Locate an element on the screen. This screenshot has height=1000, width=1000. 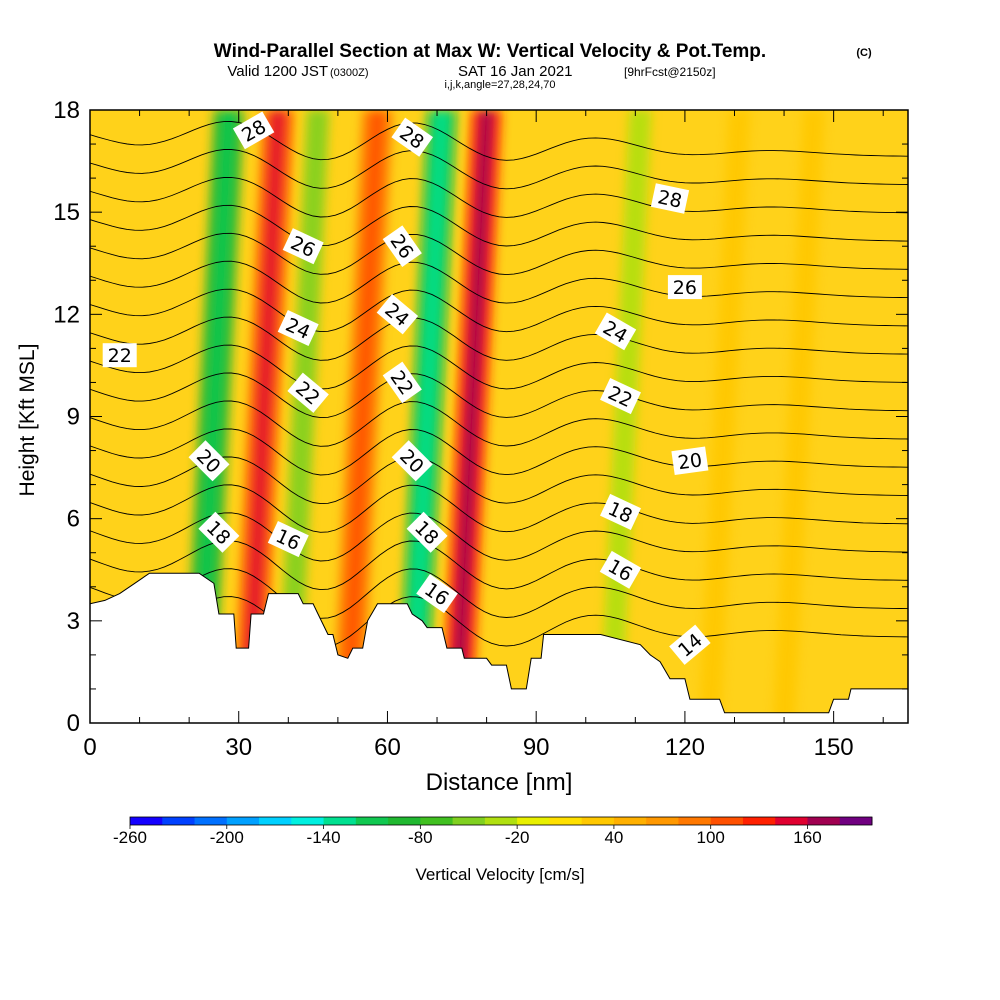
valid-prefix: Valid 1200 JST is located at coordinates (277, 71).